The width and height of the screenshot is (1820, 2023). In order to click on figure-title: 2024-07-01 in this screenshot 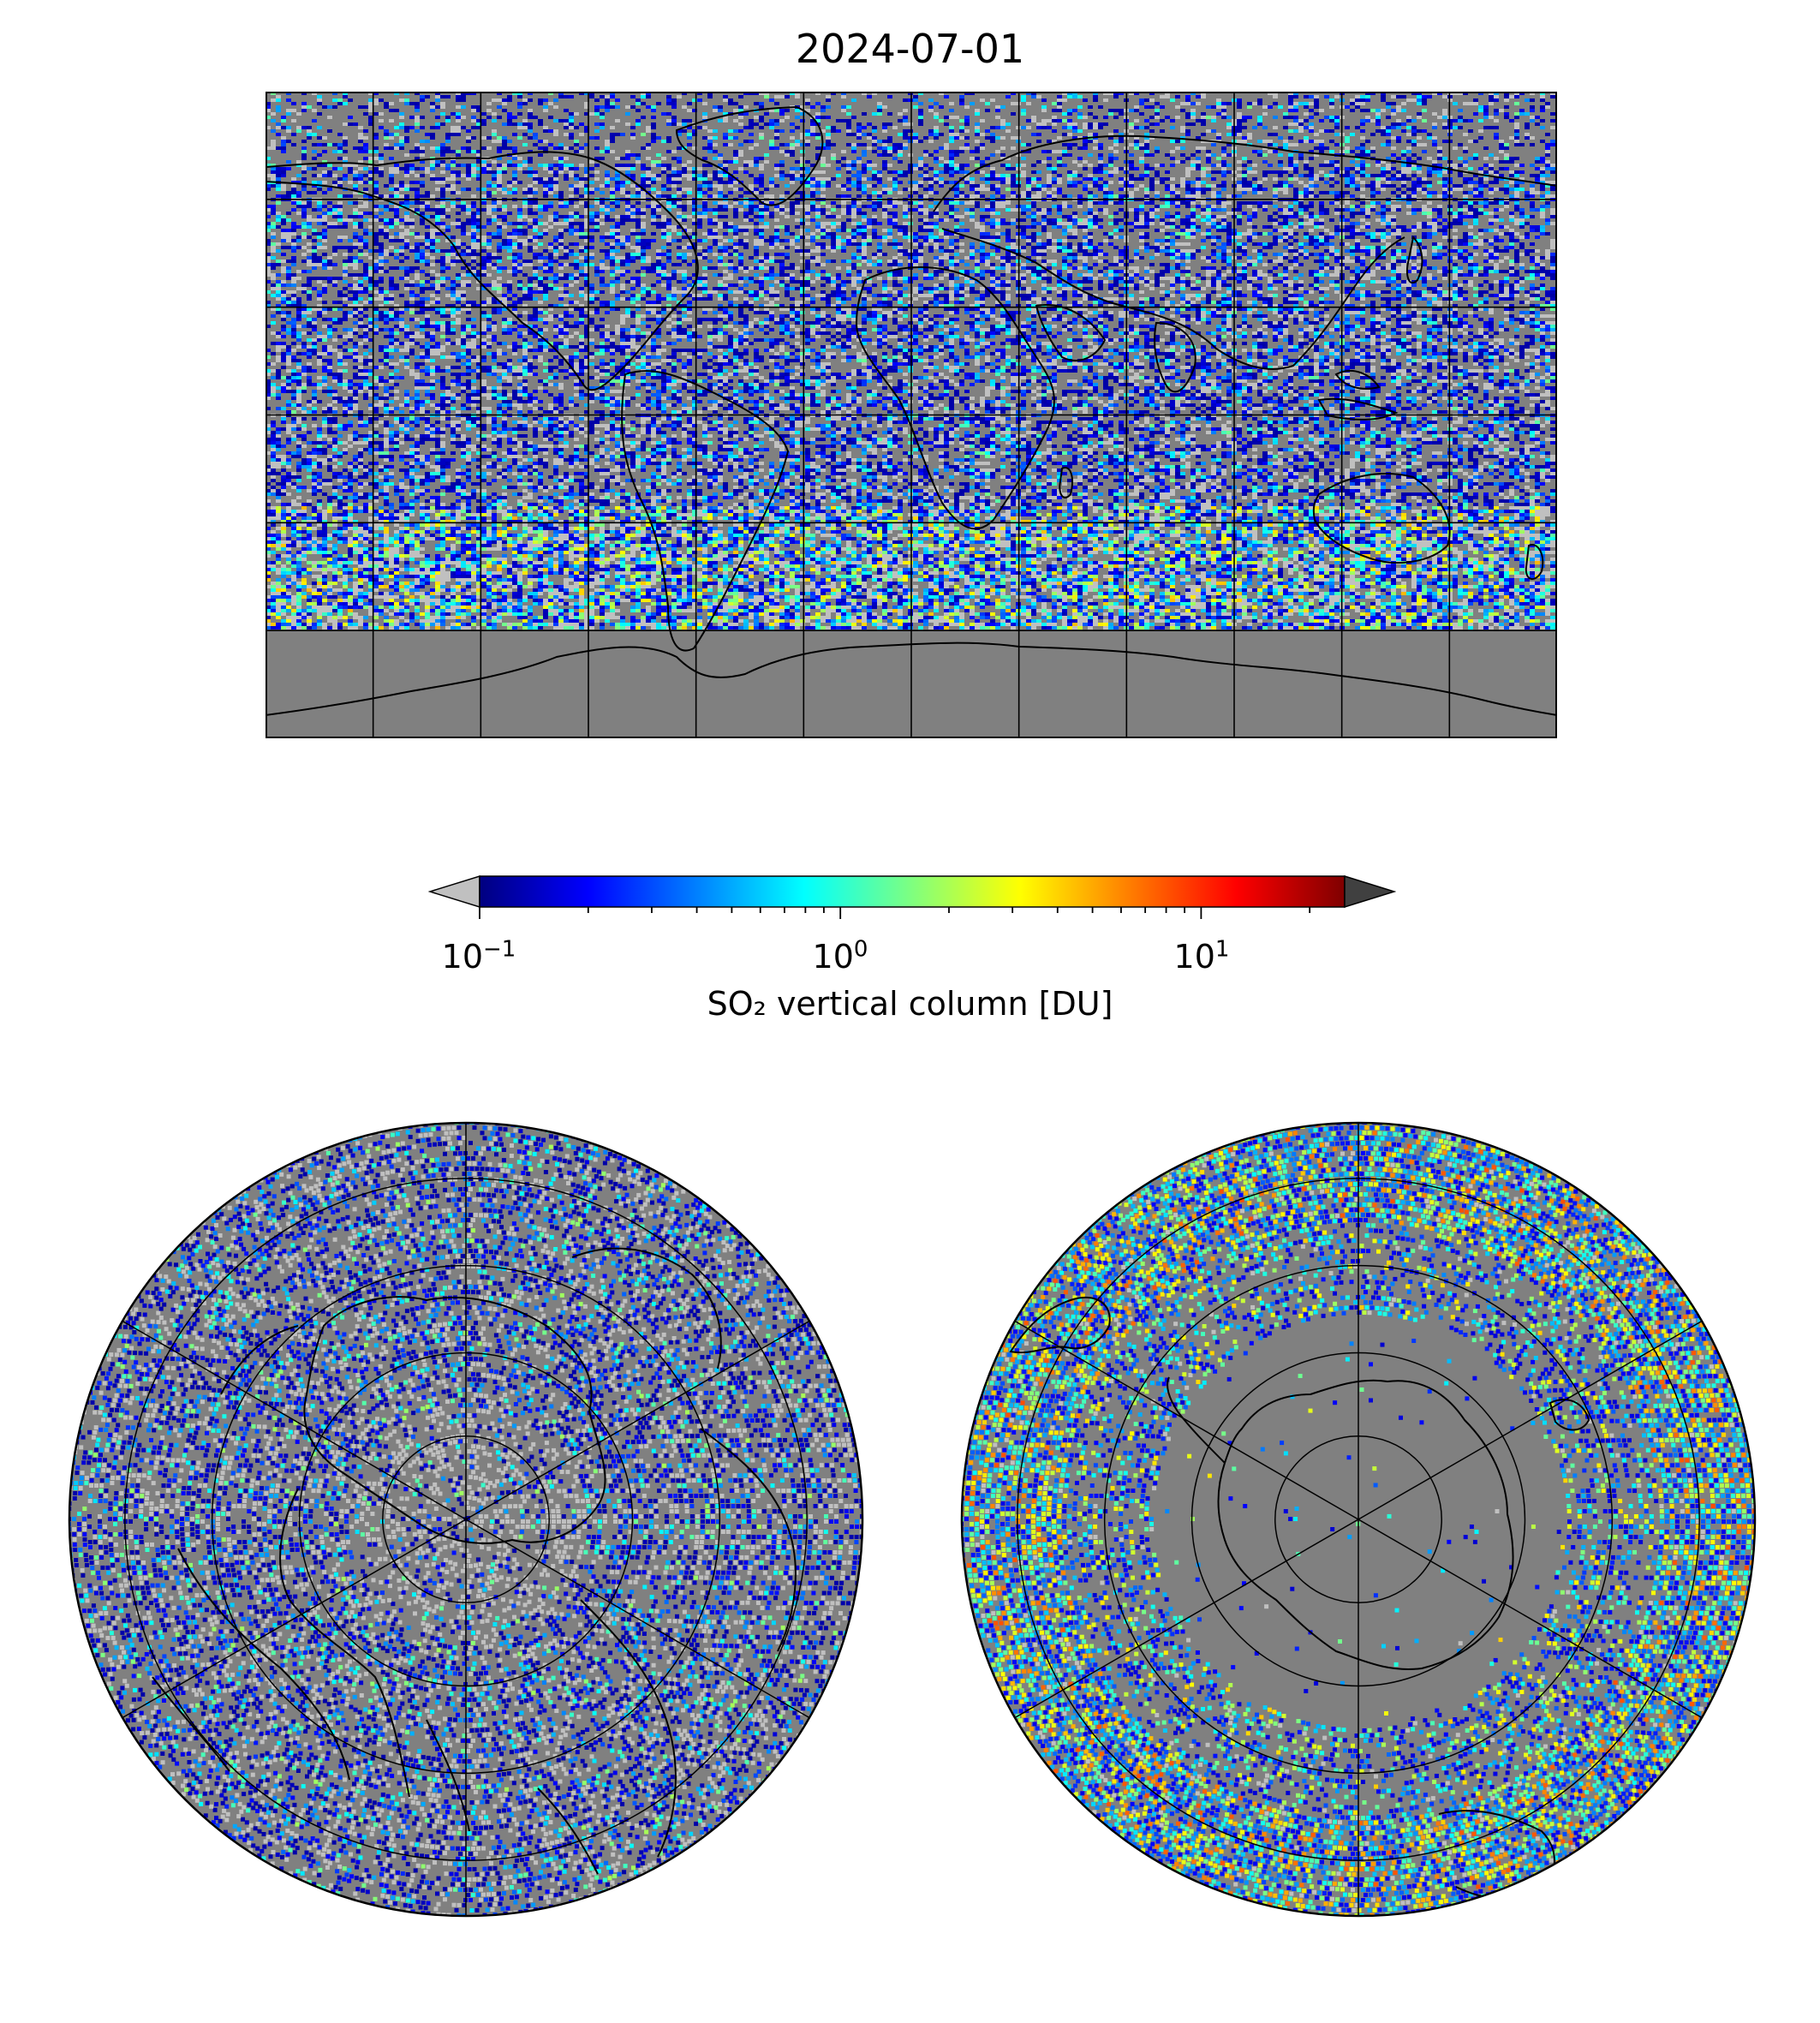, I will do `click(910, 49)`.